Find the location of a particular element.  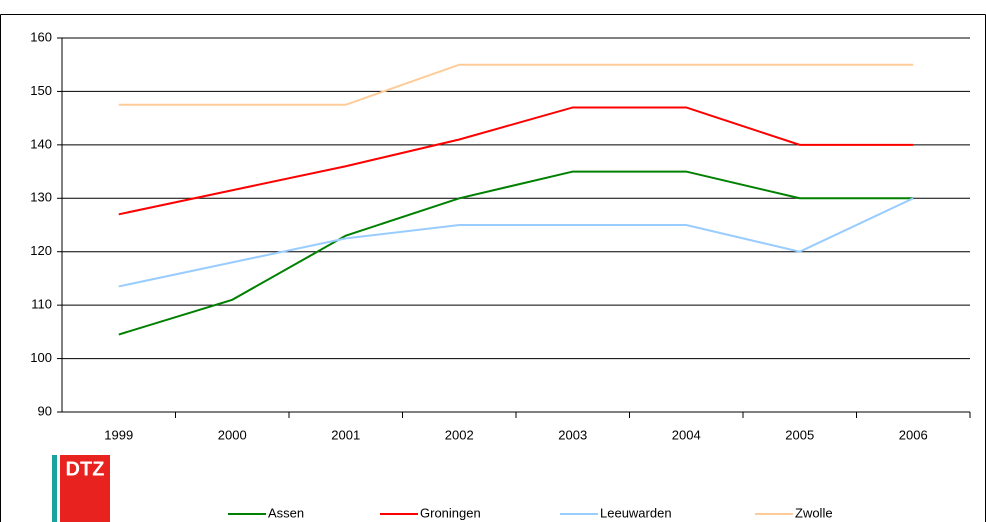

legend-label: Groningen is located at coordinates (450, 512).